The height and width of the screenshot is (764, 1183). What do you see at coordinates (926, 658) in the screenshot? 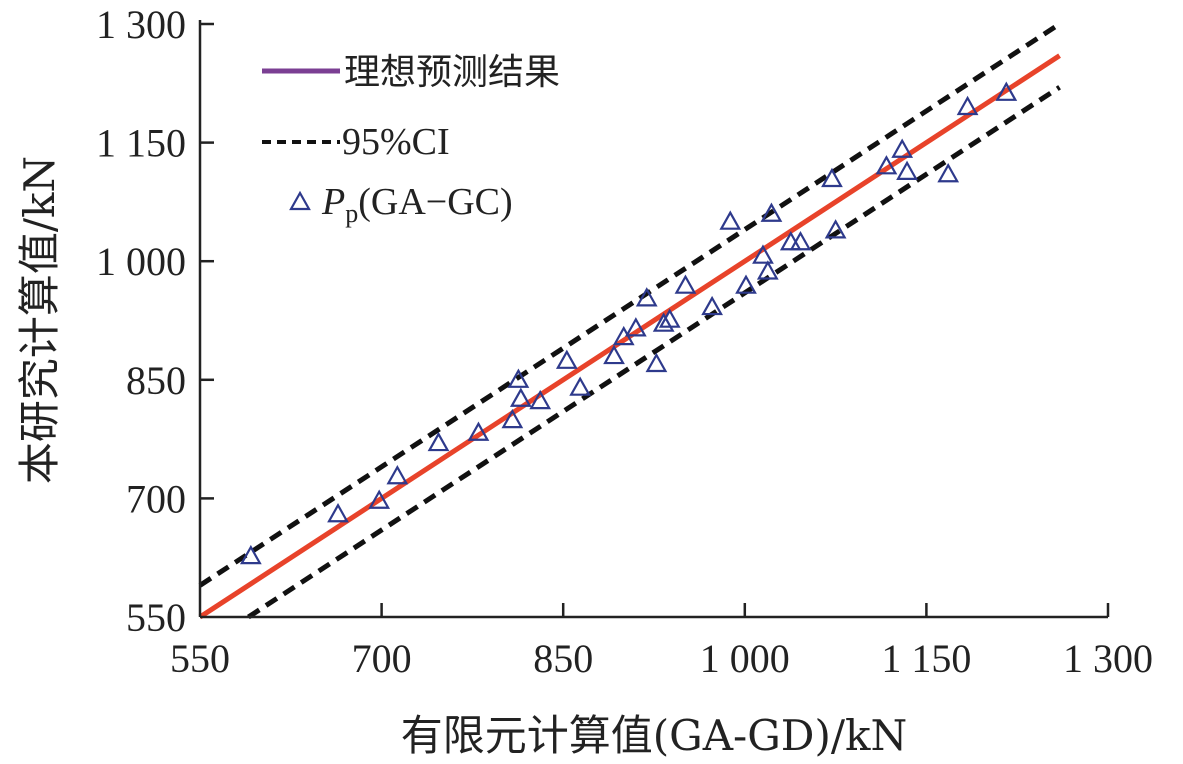
I see `x-tick-label: 1 150` at bounding box center [926, 658].